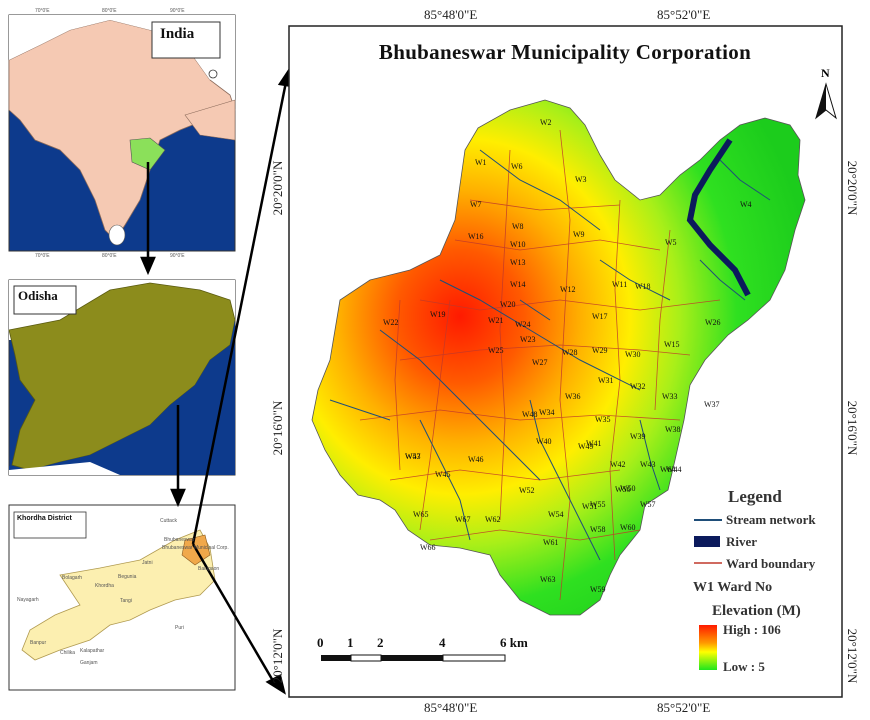  Describe the element at coordinates (476, 204) in the screenshot. I see `ward-label: W7` at that location.